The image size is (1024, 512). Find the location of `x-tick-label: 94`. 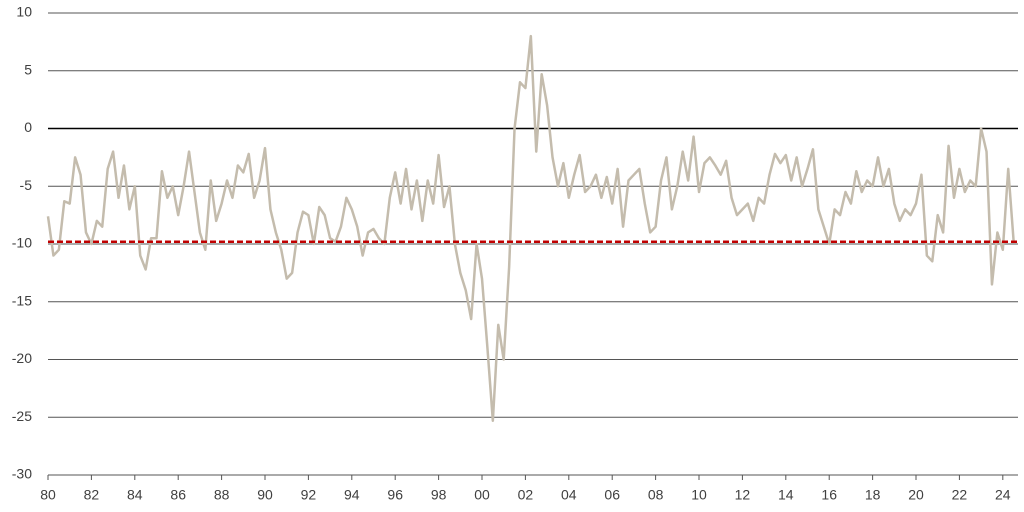

x-tick-label: 94 is located at coordinates (352, 495).